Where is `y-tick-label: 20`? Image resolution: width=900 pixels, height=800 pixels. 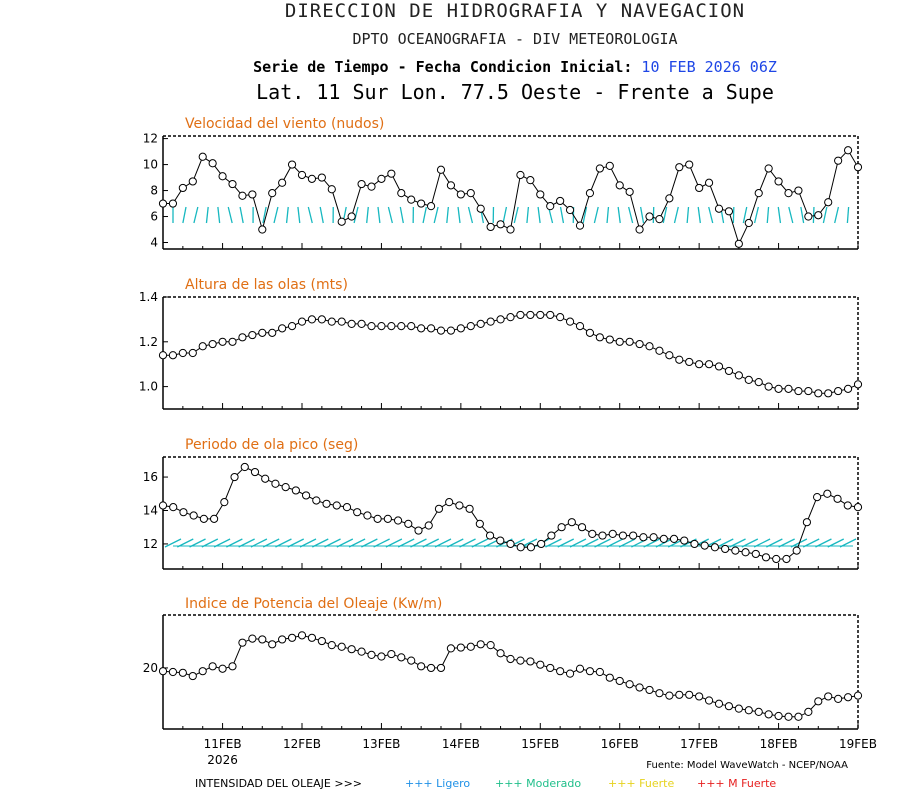 y-tick-label: 20 is located at coordinates (150, 668).